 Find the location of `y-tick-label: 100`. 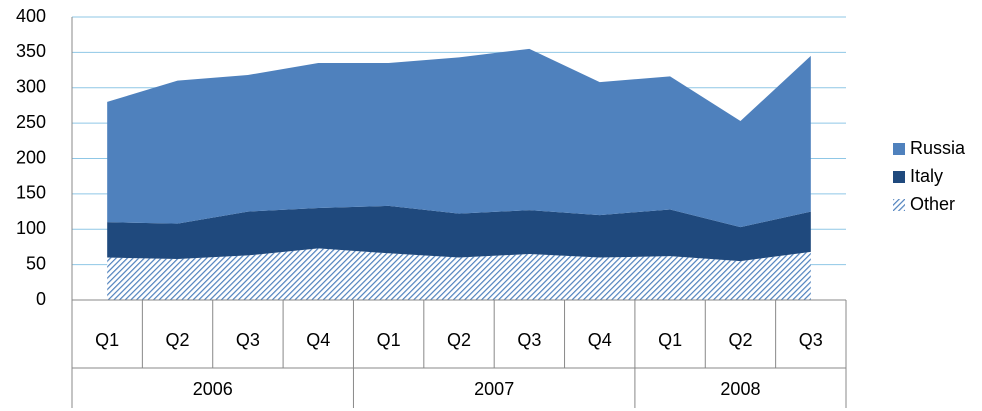

y-tick-label: 100 is located at coordinates (31, 228).